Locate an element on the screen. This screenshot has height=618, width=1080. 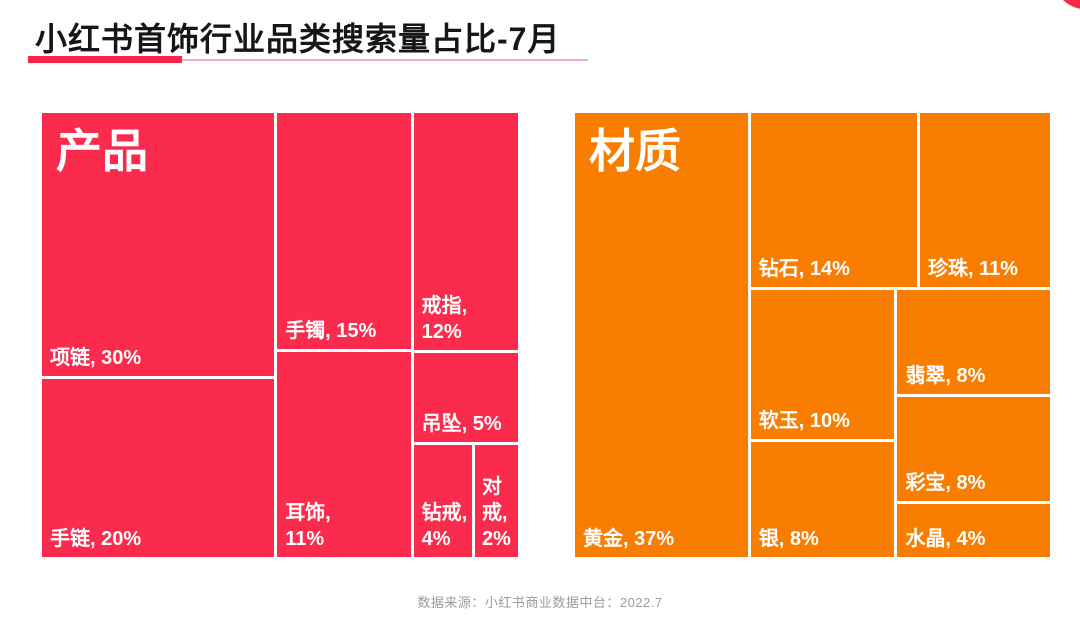
cell-label-couple-ring: 对戒, 2% is located at coordinates (496, 512).